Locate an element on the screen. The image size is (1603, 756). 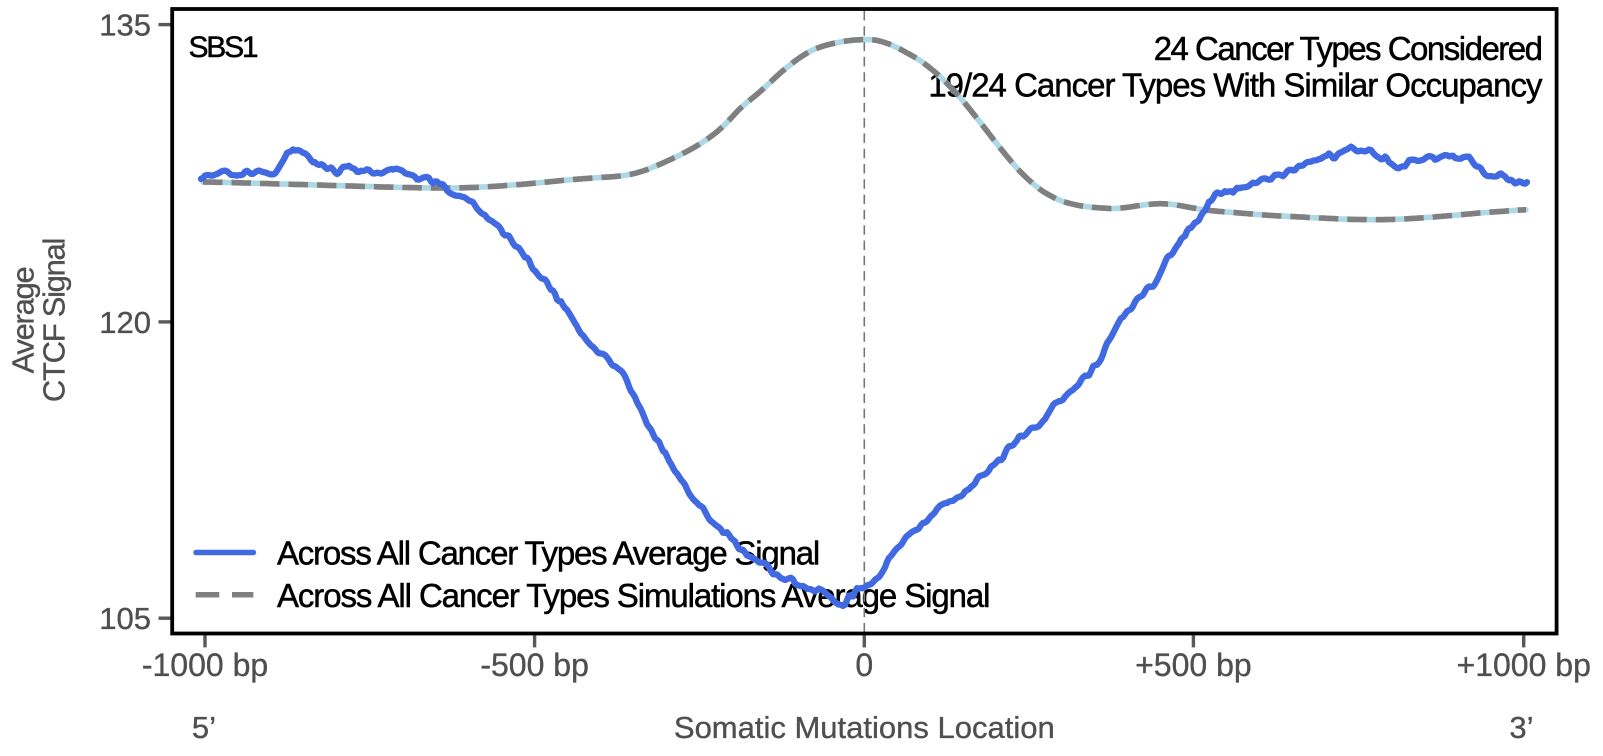
svg-text: 135 is located at coordinates (125, 25).